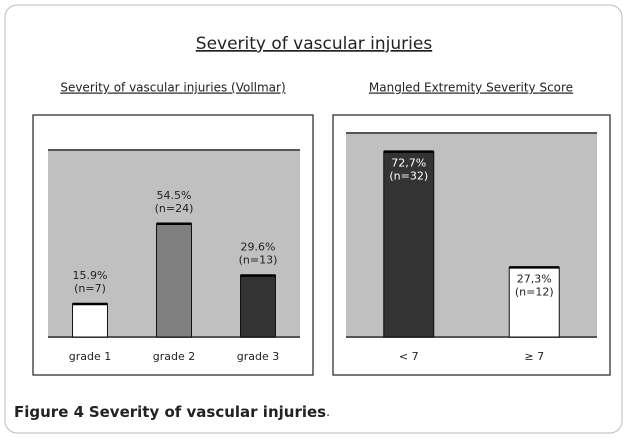  I want to click on value-label: 15.9%, so click(90, 275).